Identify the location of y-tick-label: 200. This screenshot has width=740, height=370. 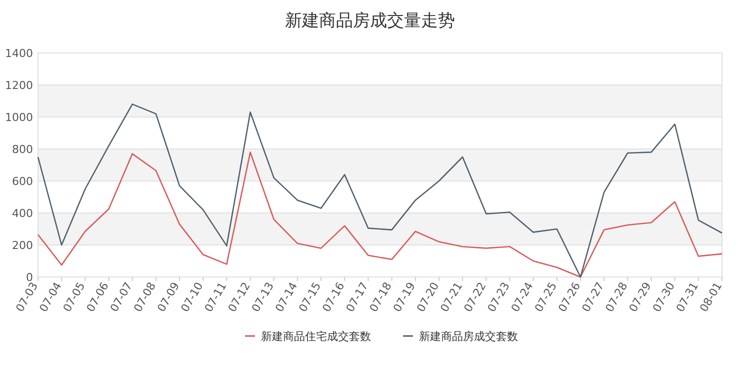
(22, 245).